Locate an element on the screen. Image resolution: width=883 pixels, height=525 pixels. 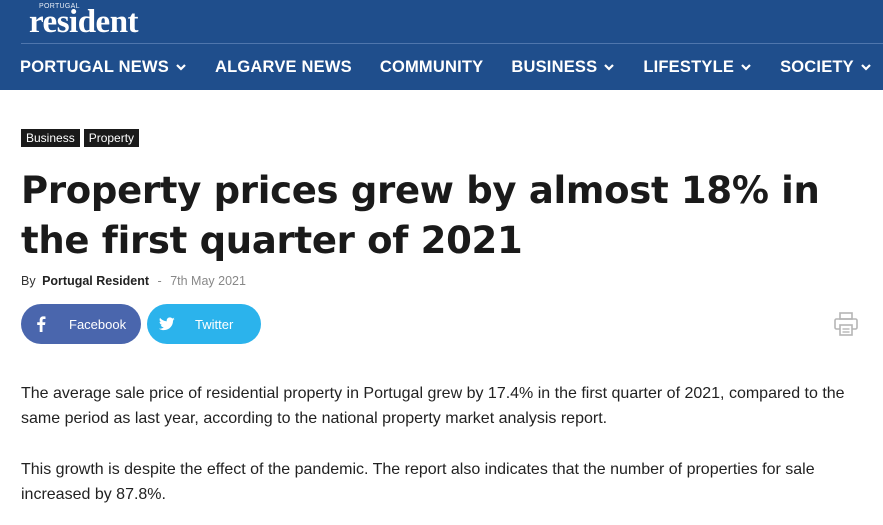
nav-item-label: COMMUNITY is located at coordinates (431, 66).